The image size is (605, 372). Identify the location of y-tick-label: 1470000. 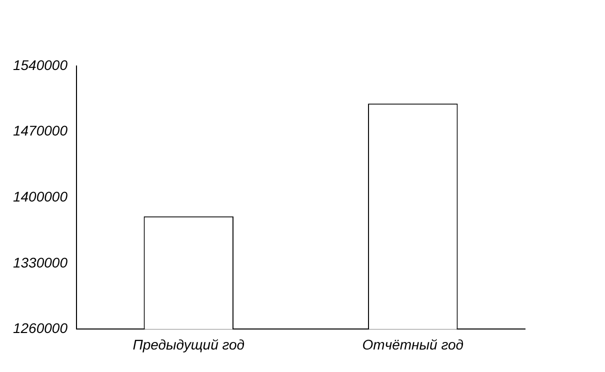
(40, 130).